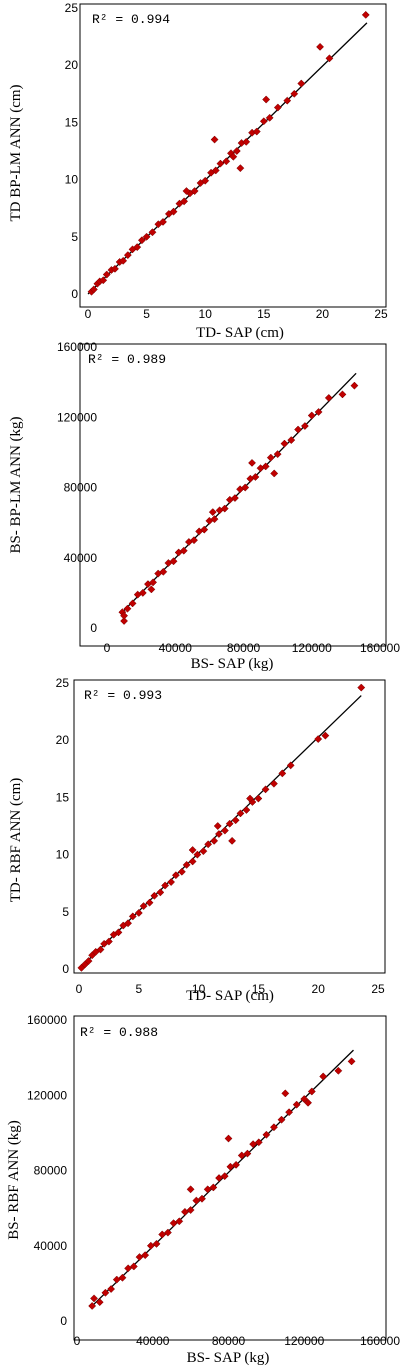 The height and width of the screenshot is (1366, 401). What do you see at coordinates (146, 314) in the screenshot?
I see `x-tick-label: 5` at bounding box center [146, 314].